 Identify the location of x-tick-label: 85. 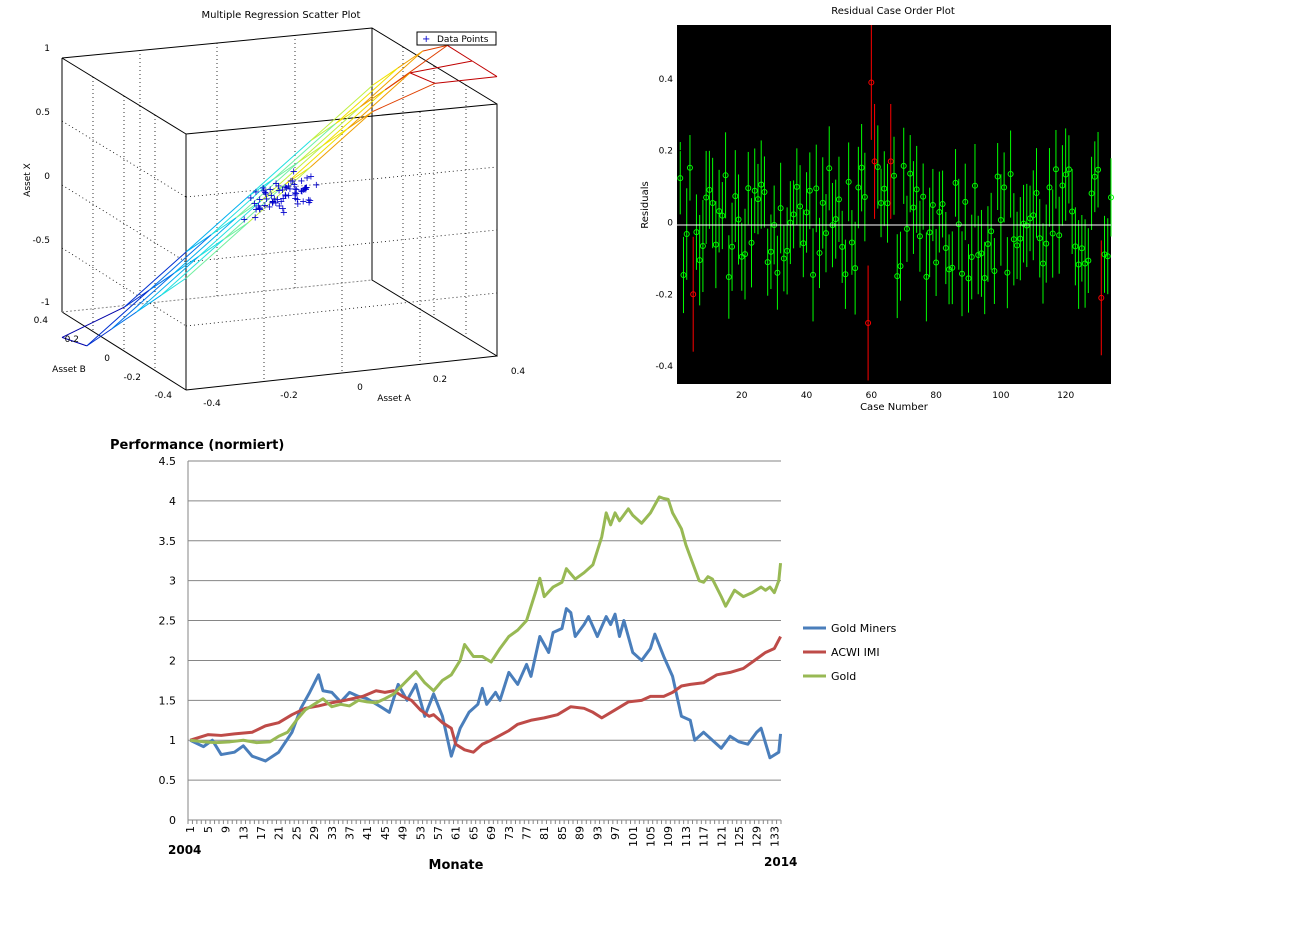
(562, 833).